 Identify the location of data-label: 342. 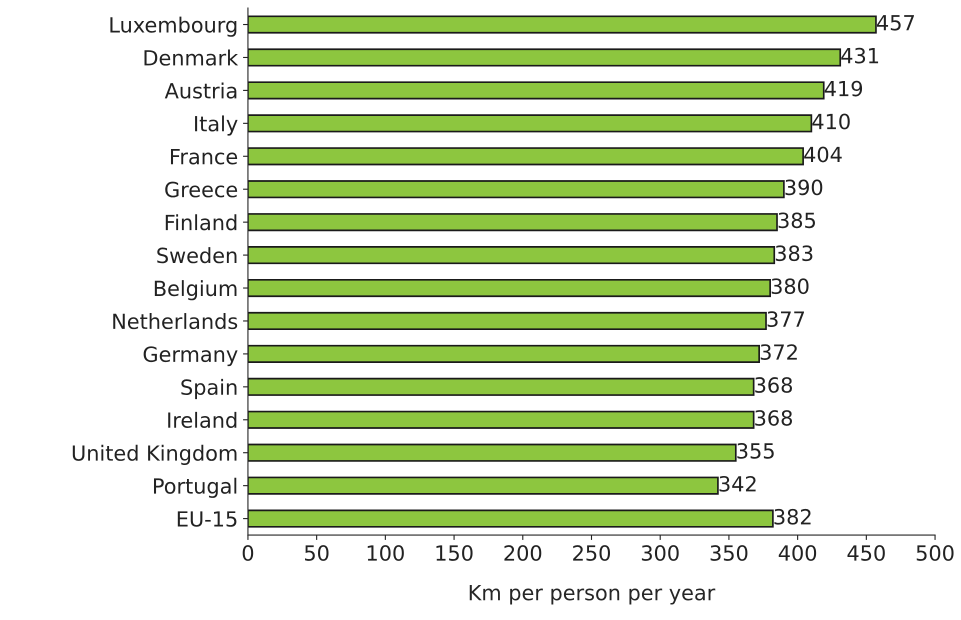
(738, 484).